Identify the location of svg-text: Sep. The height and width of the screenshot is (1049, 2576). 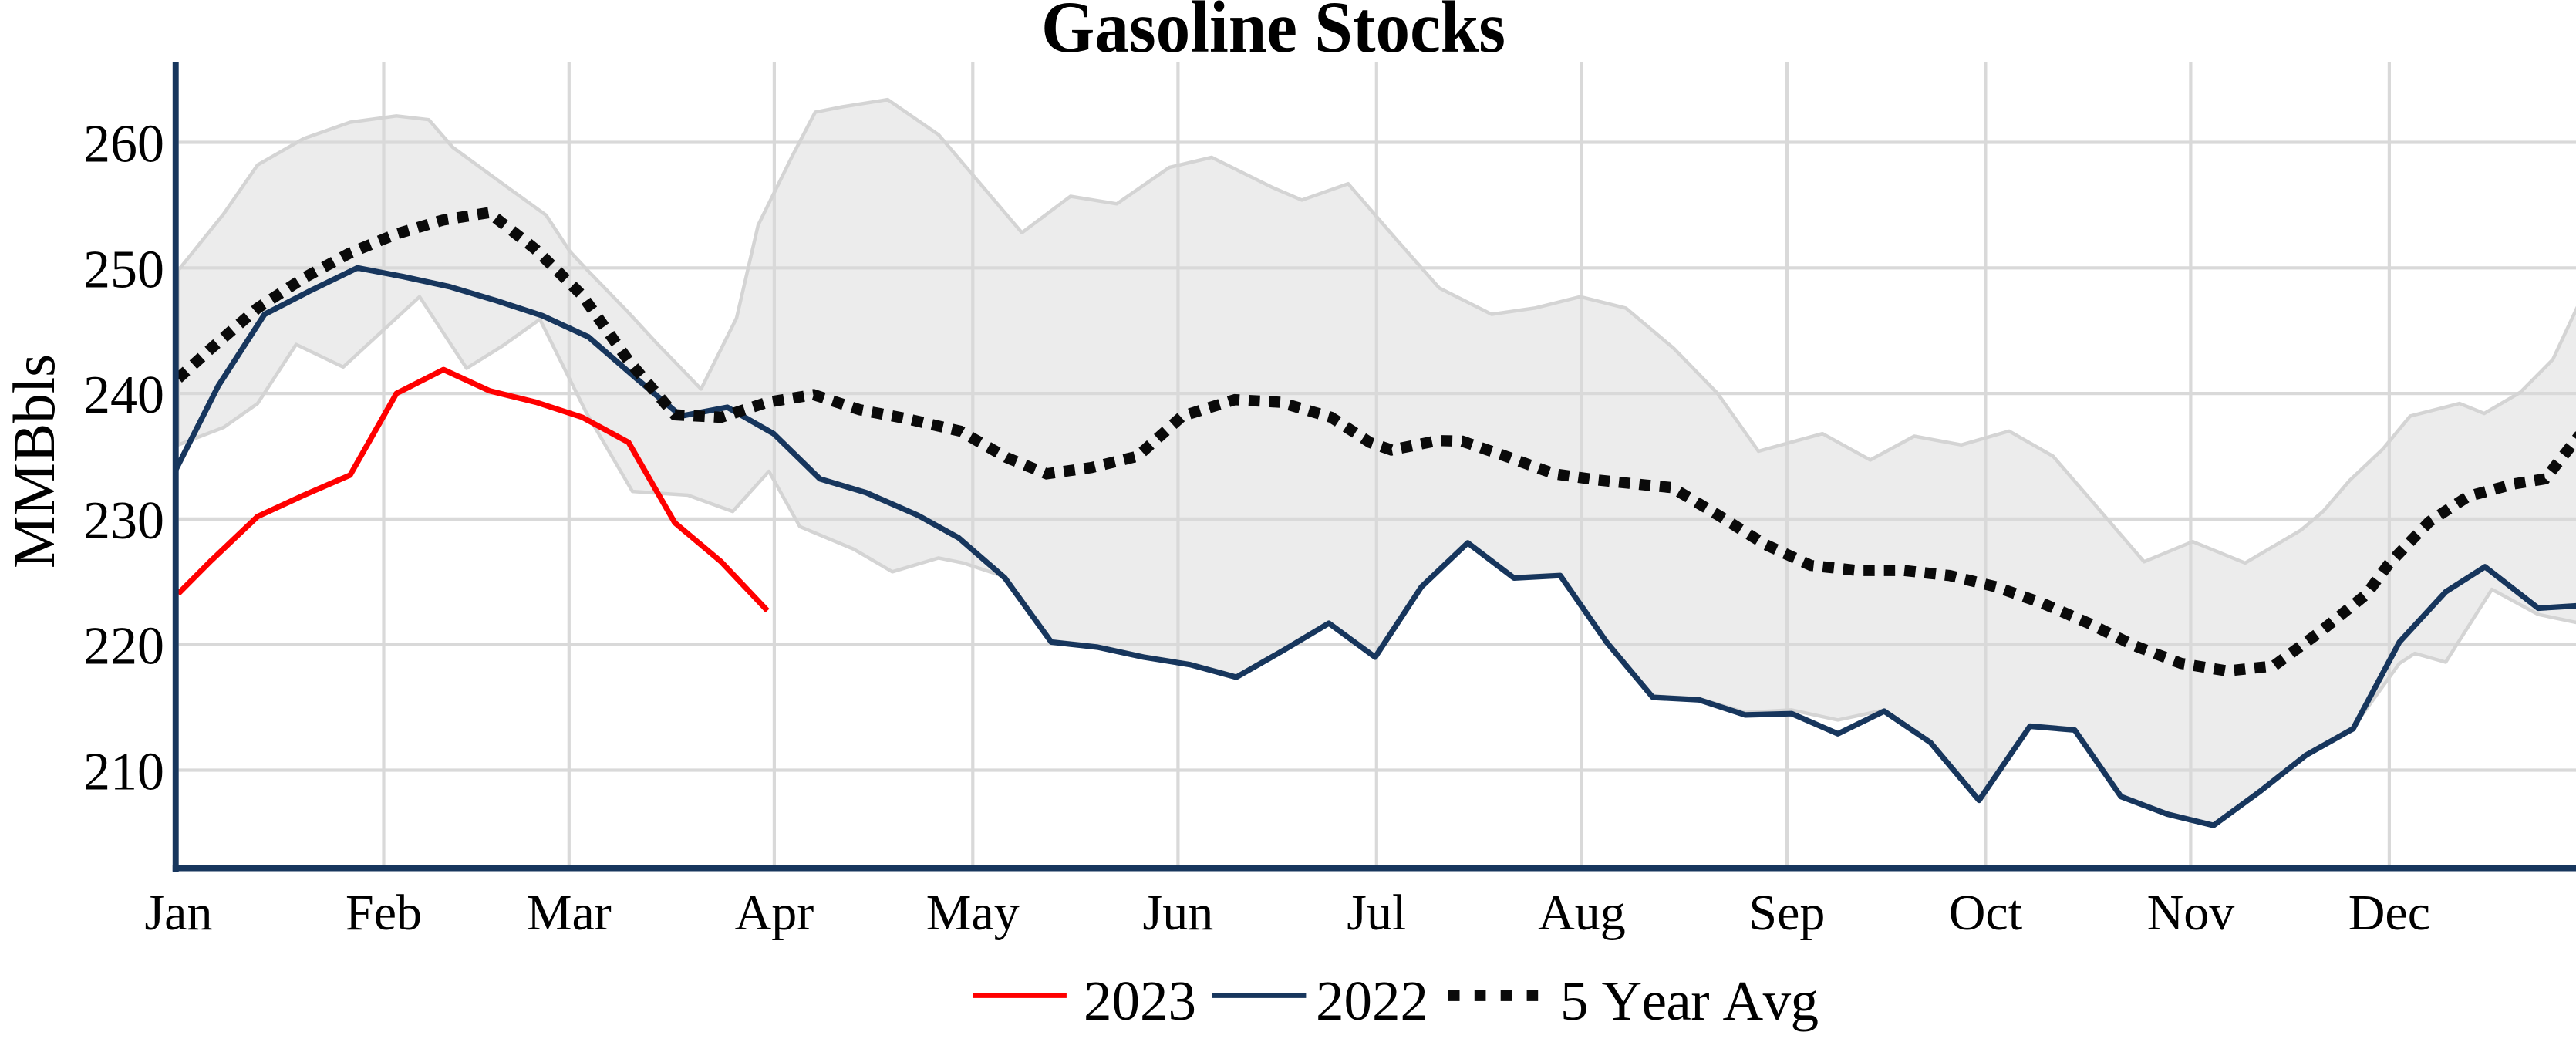
(1786, 913).